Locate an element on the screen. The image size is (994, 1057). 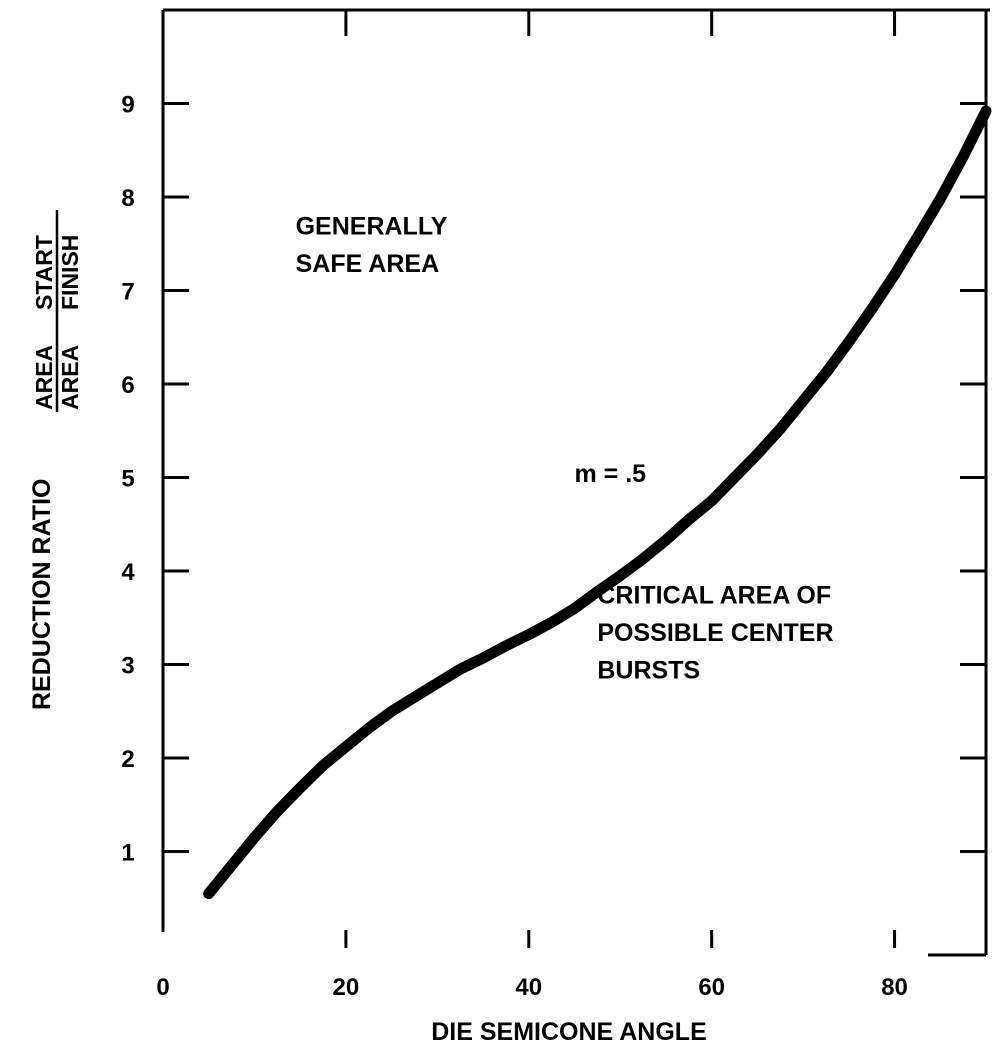
x-tick-label: 20 is located at coordinates (346, 987).